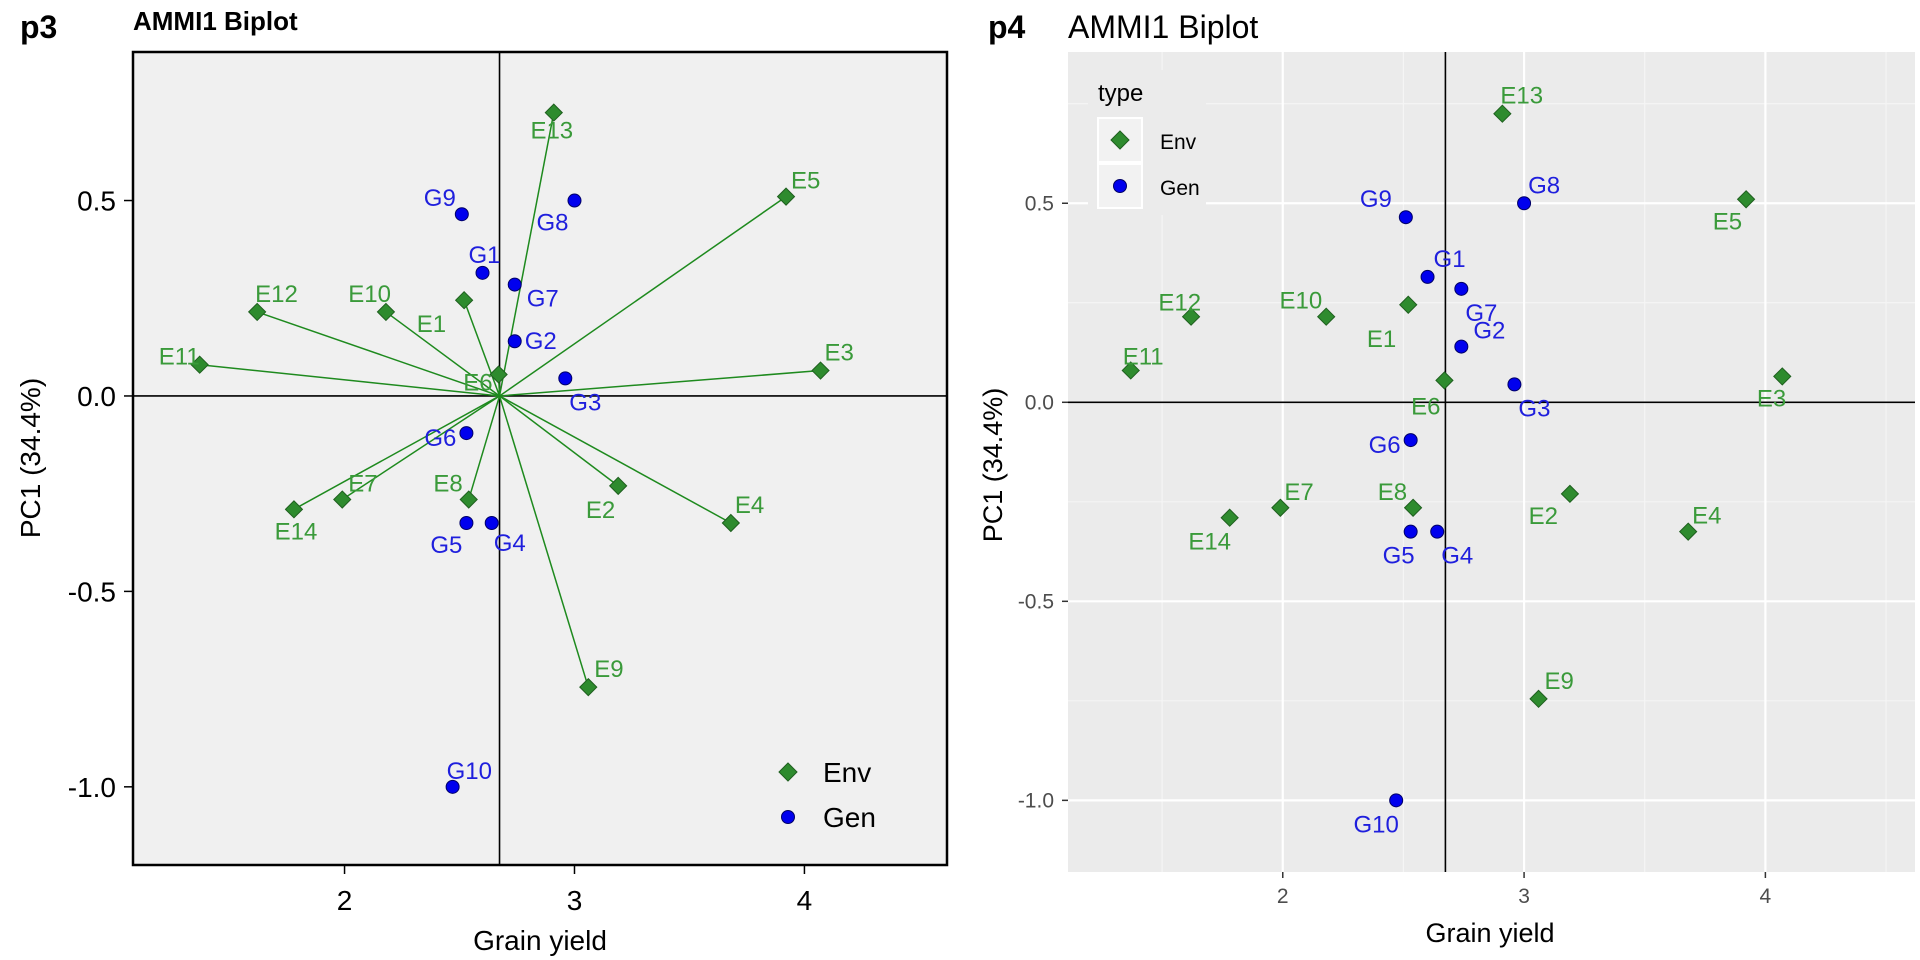 This screenshot has height=960, width=1920. What do you see at coordinates (660, 383) in the screenshot?
I see `env-vector-e3` at bounding box center [660, 383].